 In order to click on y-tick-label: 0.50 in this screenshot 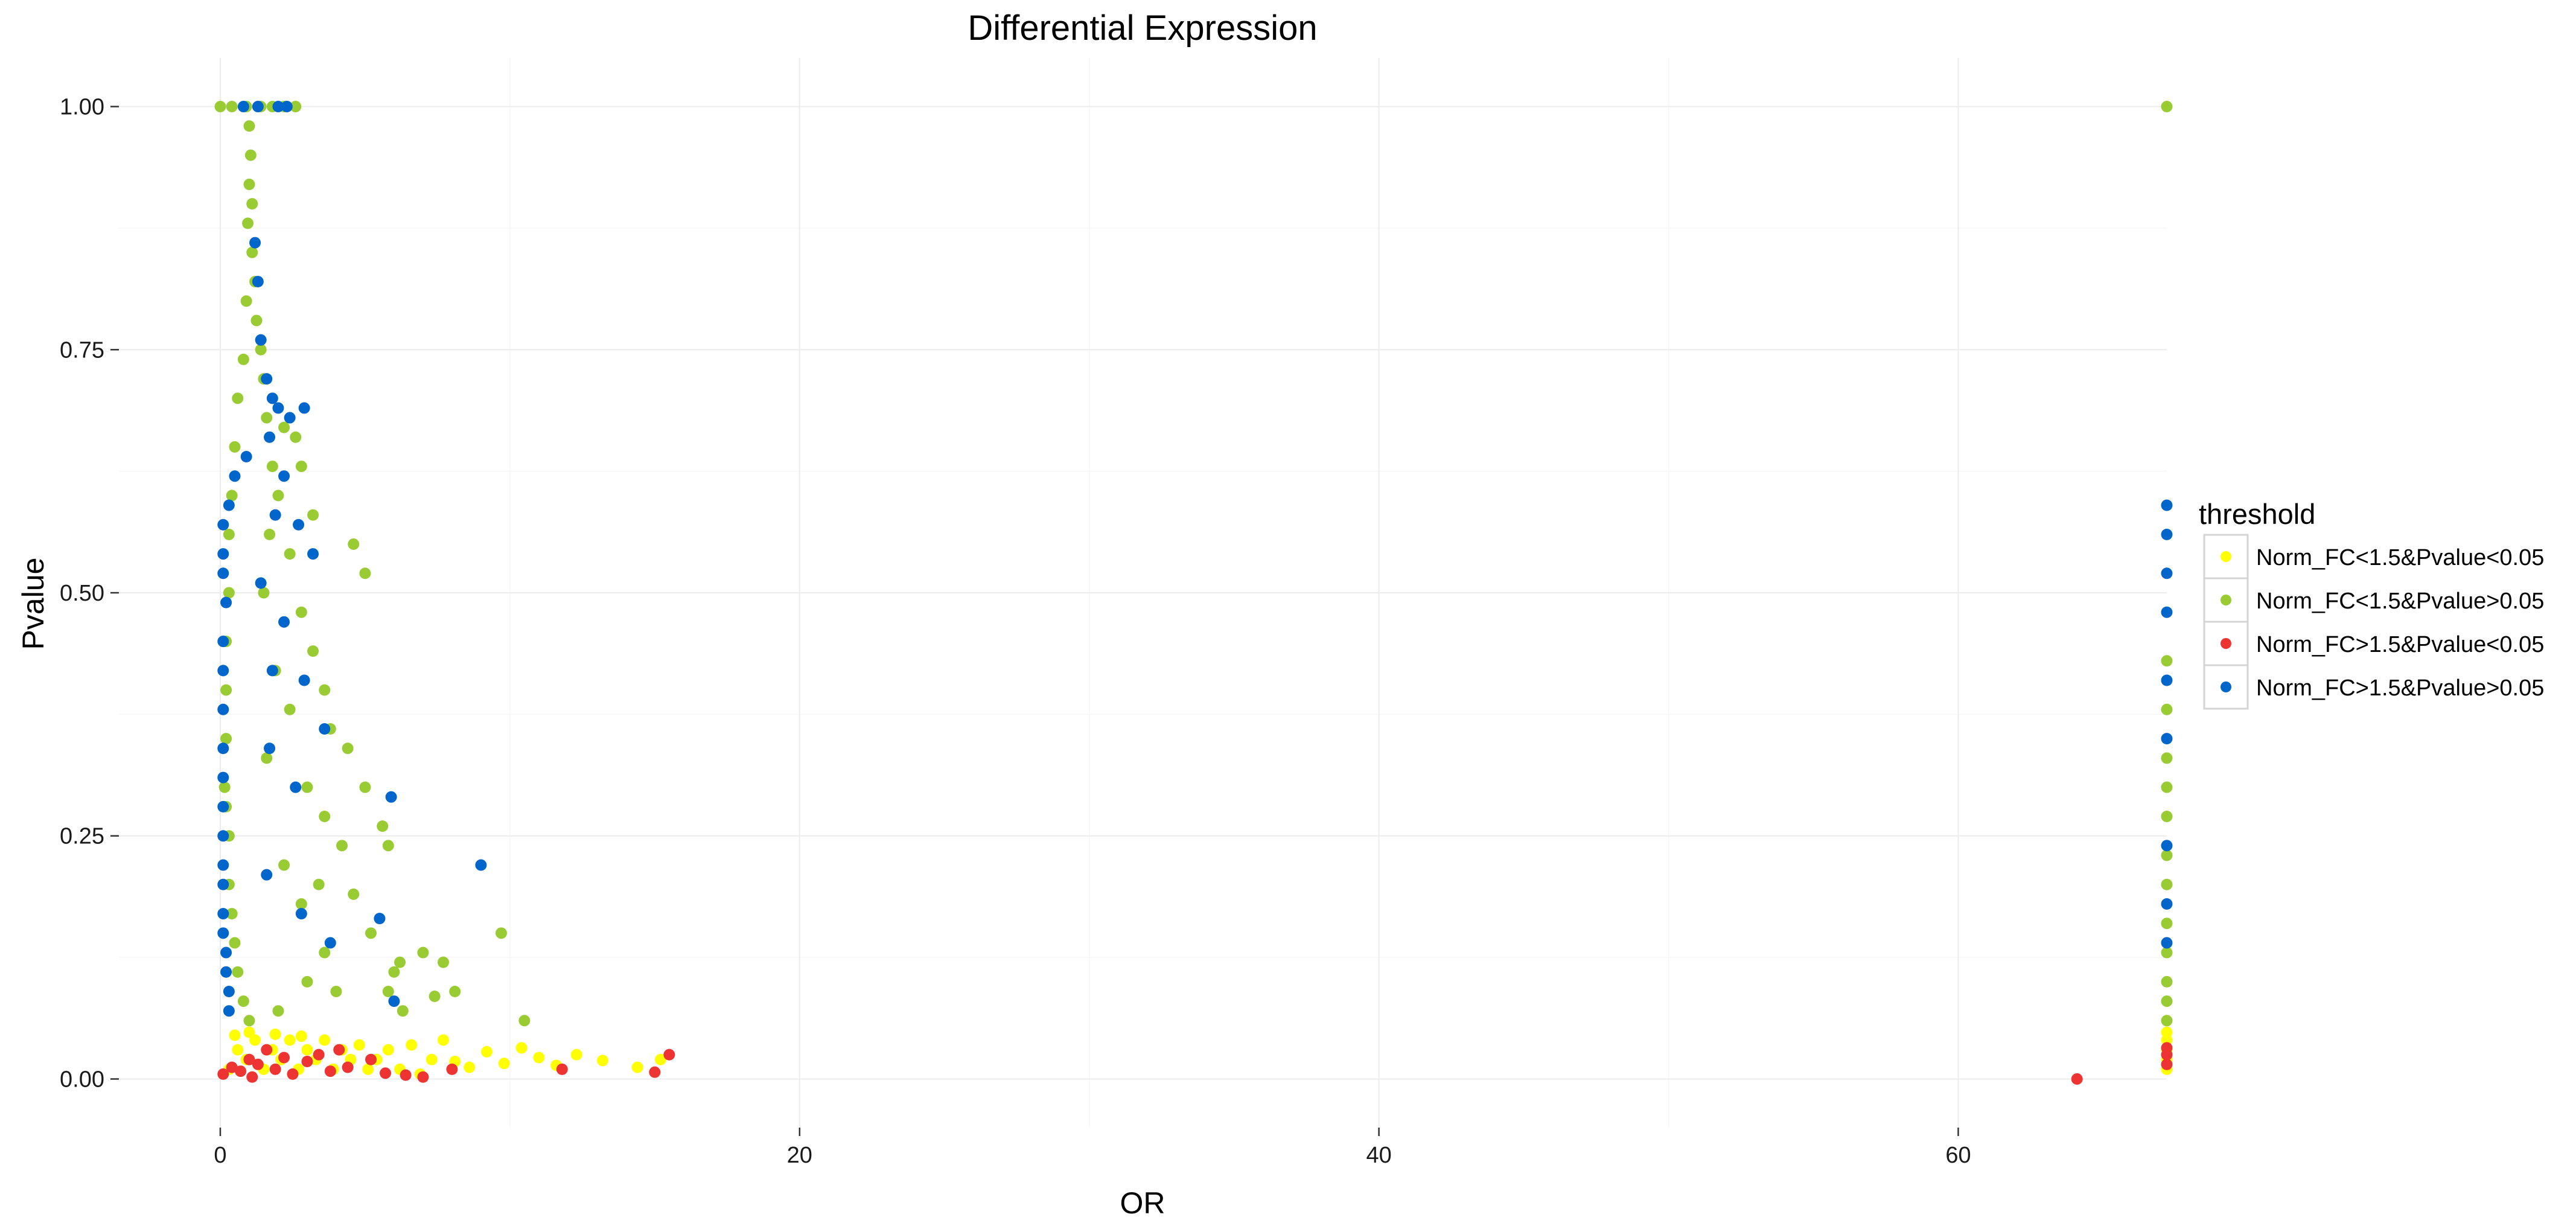, I will do `click(82, 593)`.